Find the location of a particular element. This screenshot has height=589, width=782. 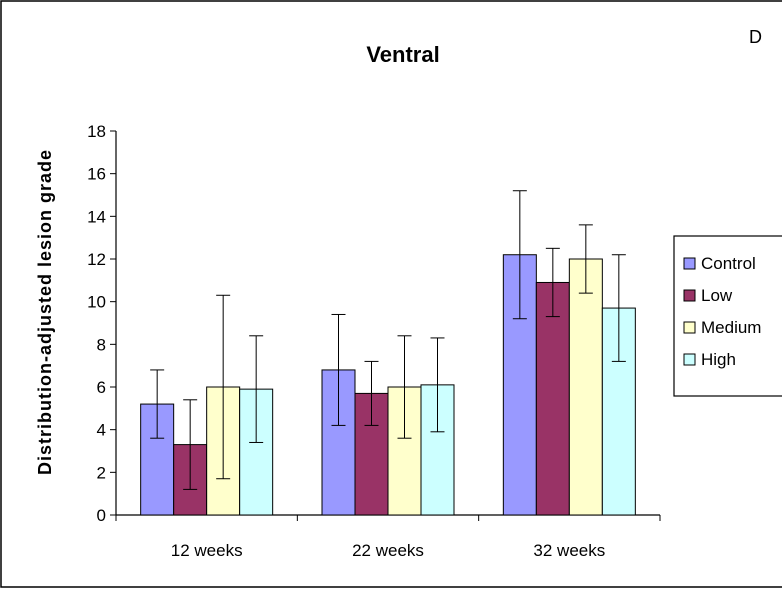

x-tick-label: 12 weeks is located at coordinates (207, 550).